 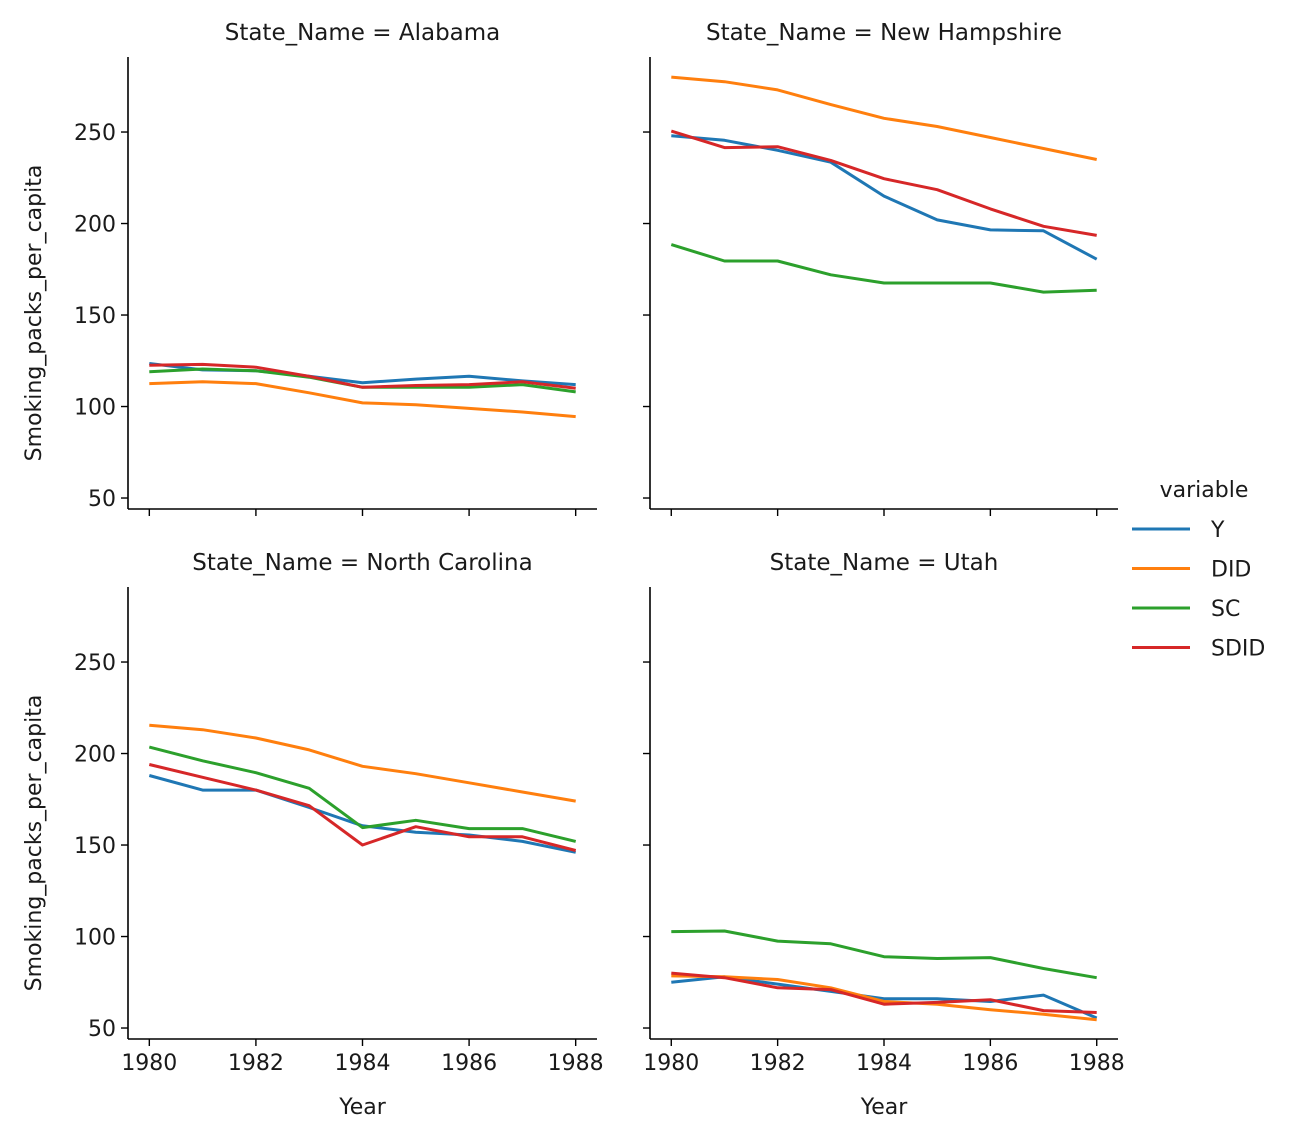 What do you see at coordinates (362, 563) in the screenshot?
I see `panel-title: State_Name = North Carolina` at bounding box center [362, 563].